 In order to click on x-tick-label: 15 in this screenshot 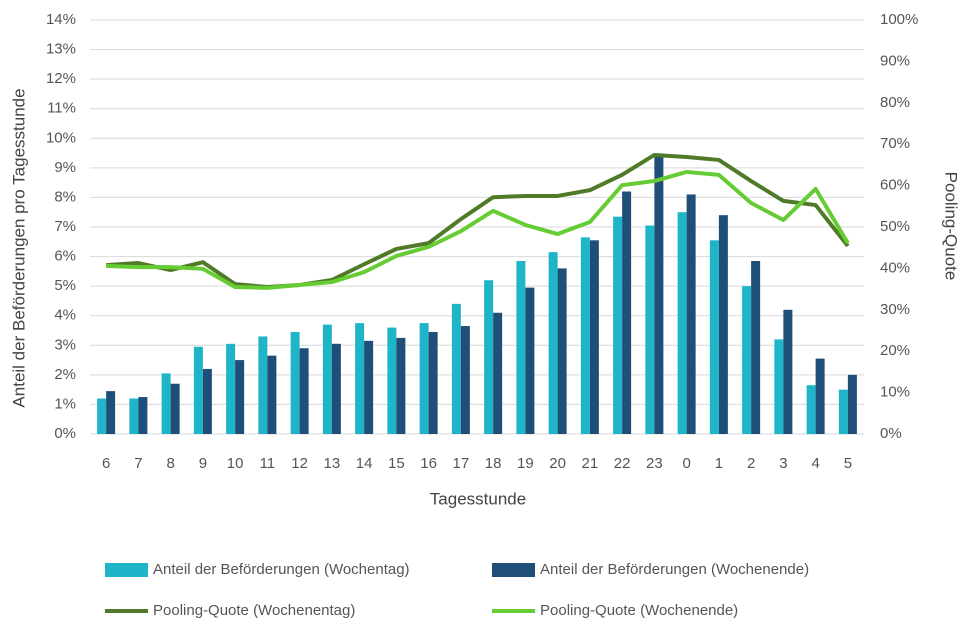, I will do `click(396, 463)`.